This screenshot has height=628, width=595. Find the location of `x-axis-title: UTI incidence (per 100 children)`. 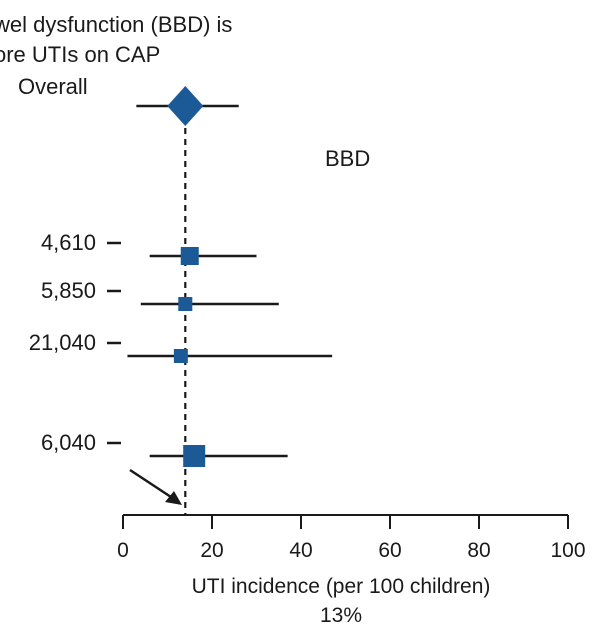

x-axis-title: UTI incidence (per 100 children) is located at coordinates (341, 586).